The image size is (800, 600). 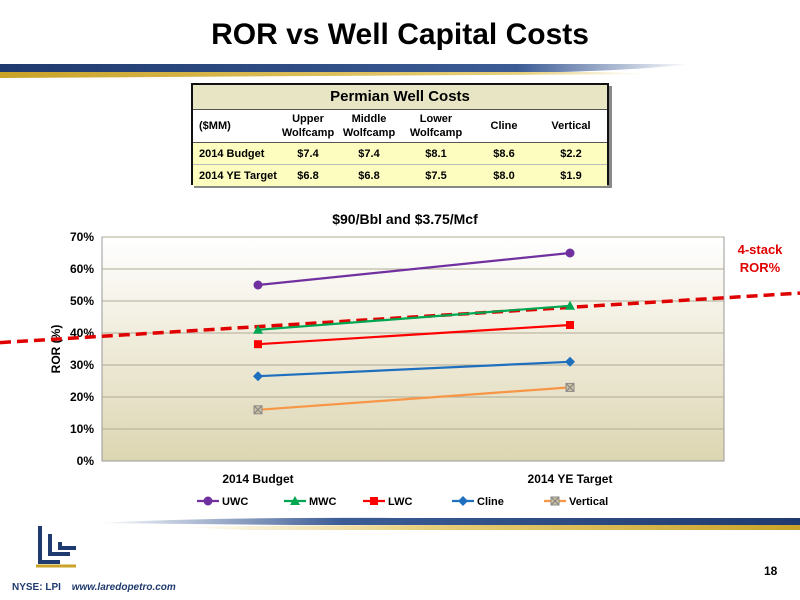 I want to click on table-cell: $8.0, so click(x=504, y=175).